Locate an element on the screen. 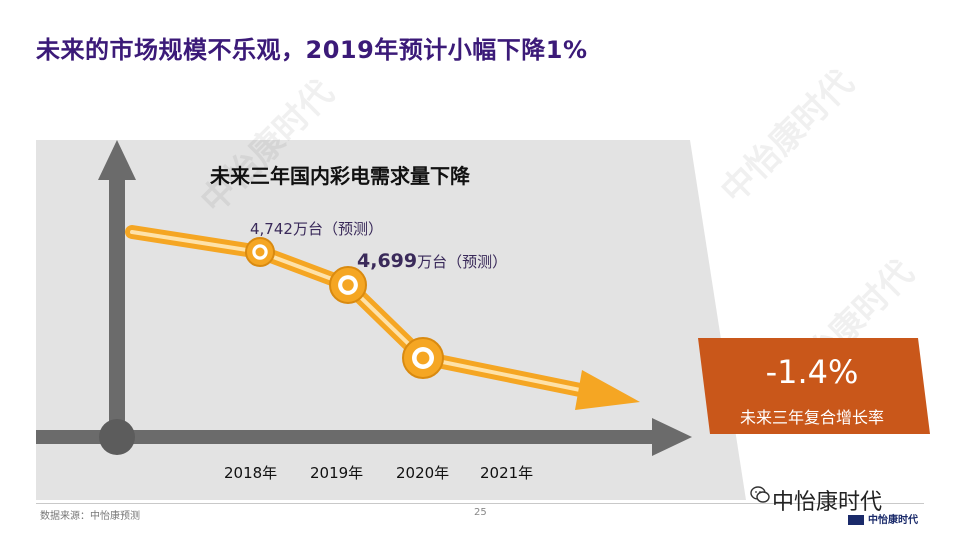  page-number: 25 is located at coordinates (480, 512).